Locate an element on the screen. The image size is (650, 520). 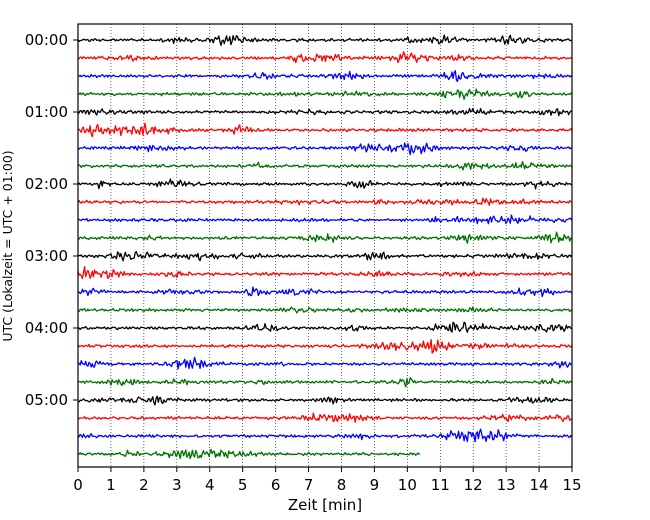
x-tick-label: 4 is located at coordinates (210, 485).